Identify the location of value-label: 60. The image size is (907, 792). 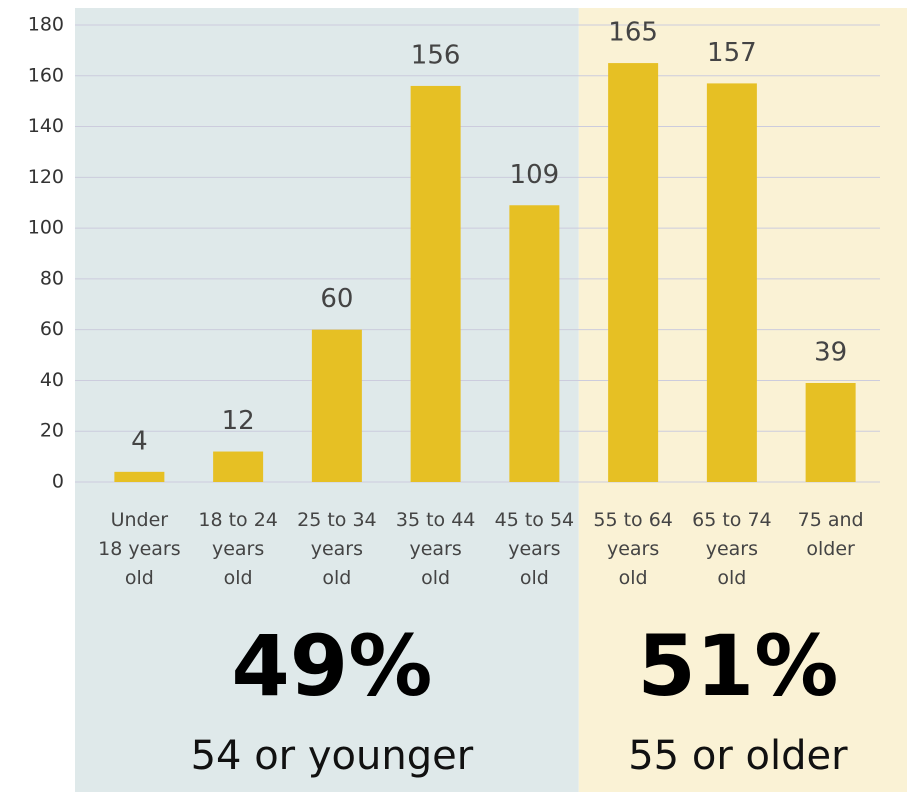
(336, 299).